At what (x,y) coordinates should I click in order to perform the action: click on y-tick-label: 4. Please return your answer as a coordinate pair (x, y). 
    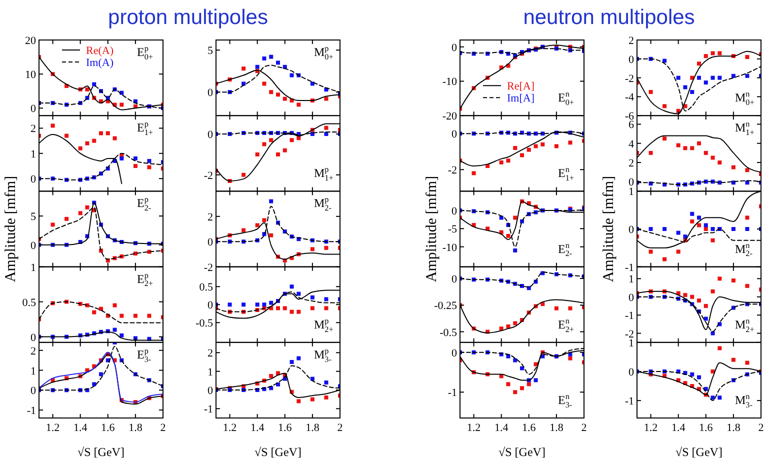
    Looking at the image, I should click on (631, 144).